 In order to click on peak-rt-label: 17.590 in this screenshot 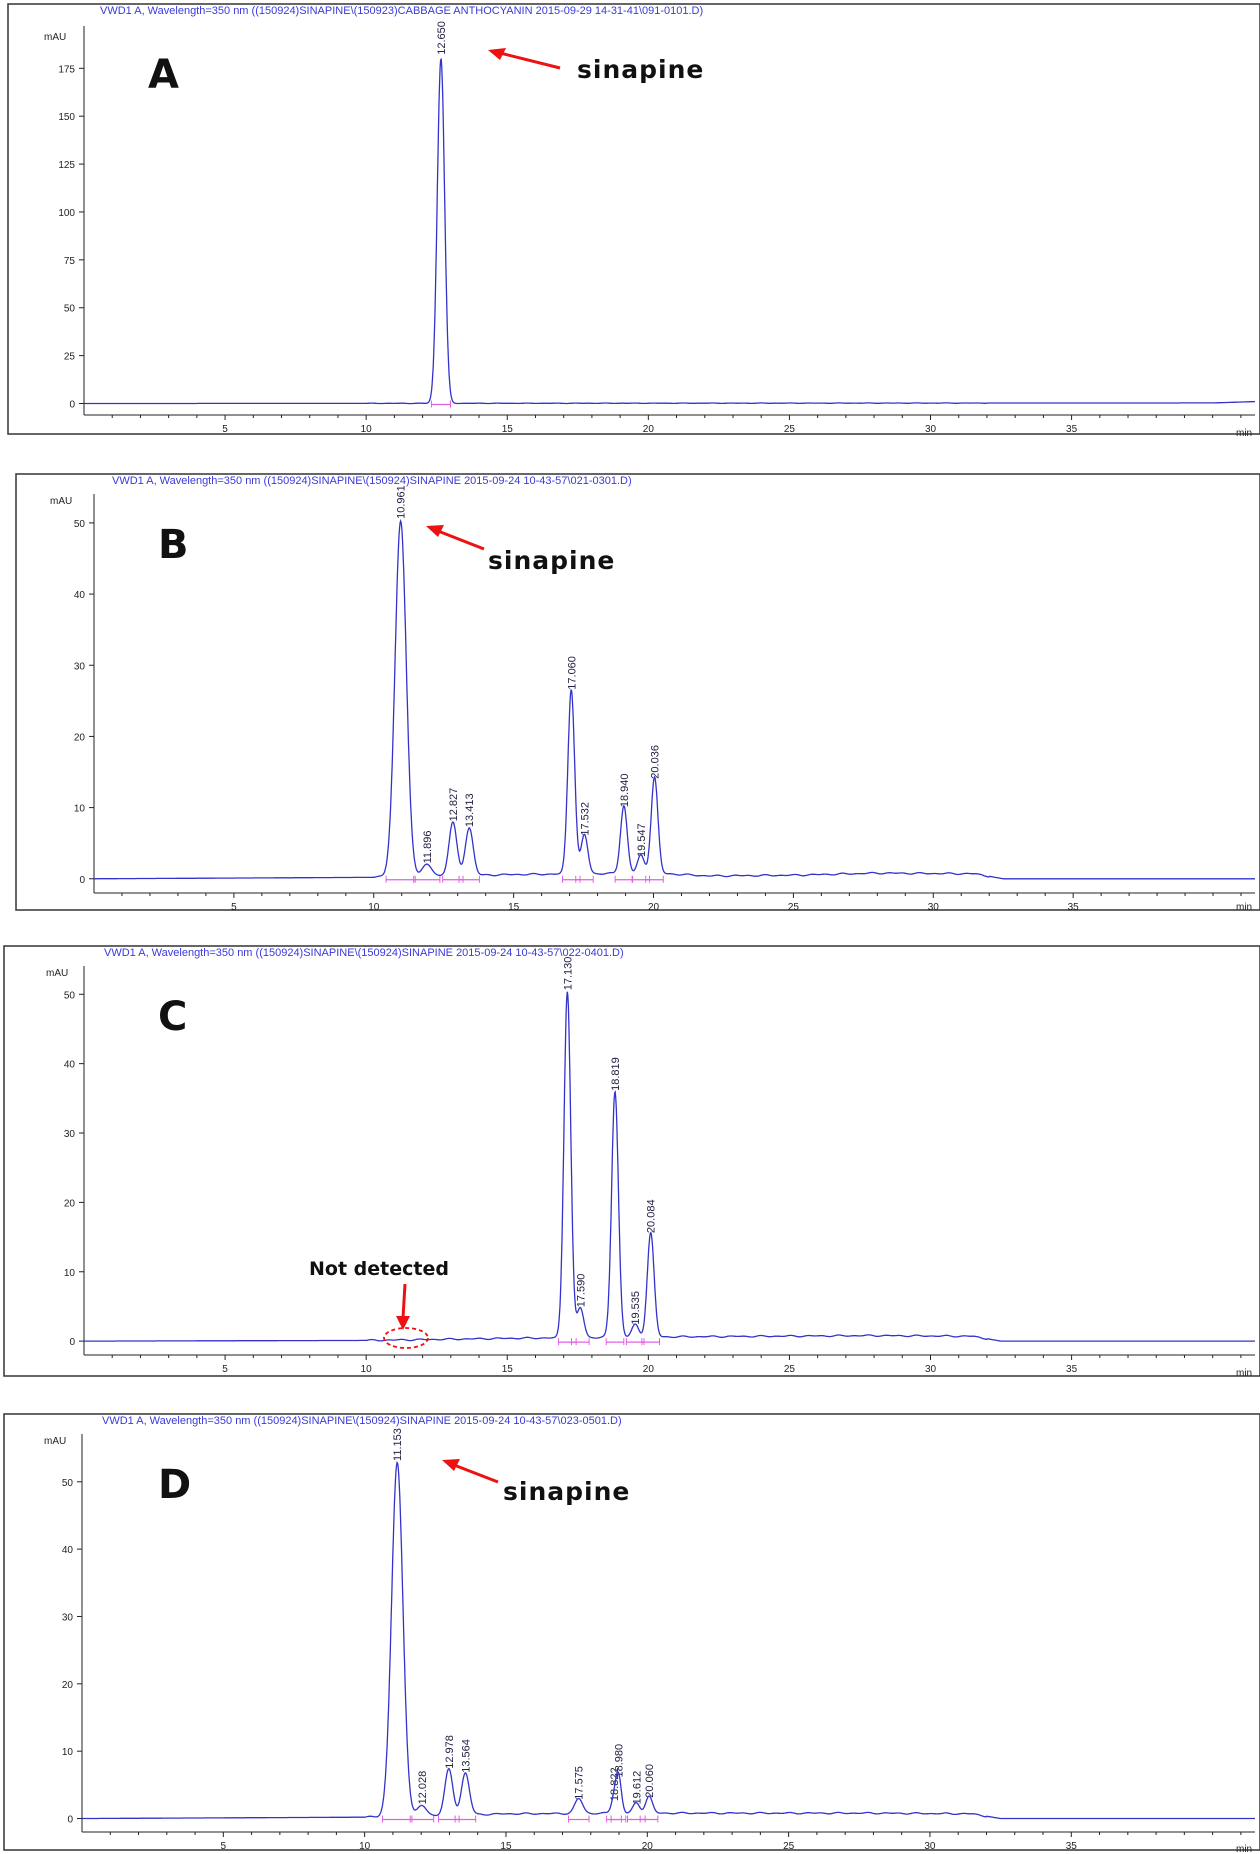, I will do `click(581, 1291)`.